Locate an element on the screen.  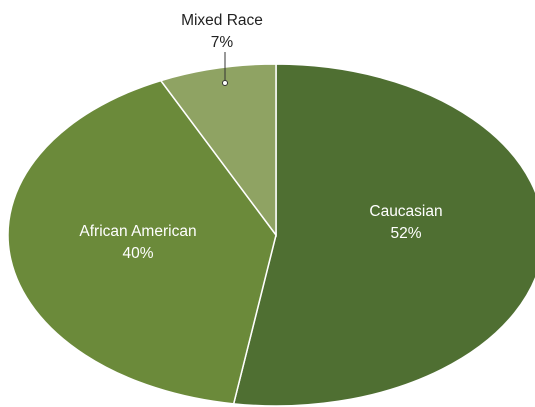
pie-slice-mixed-race is located at coordinates (218, 150).